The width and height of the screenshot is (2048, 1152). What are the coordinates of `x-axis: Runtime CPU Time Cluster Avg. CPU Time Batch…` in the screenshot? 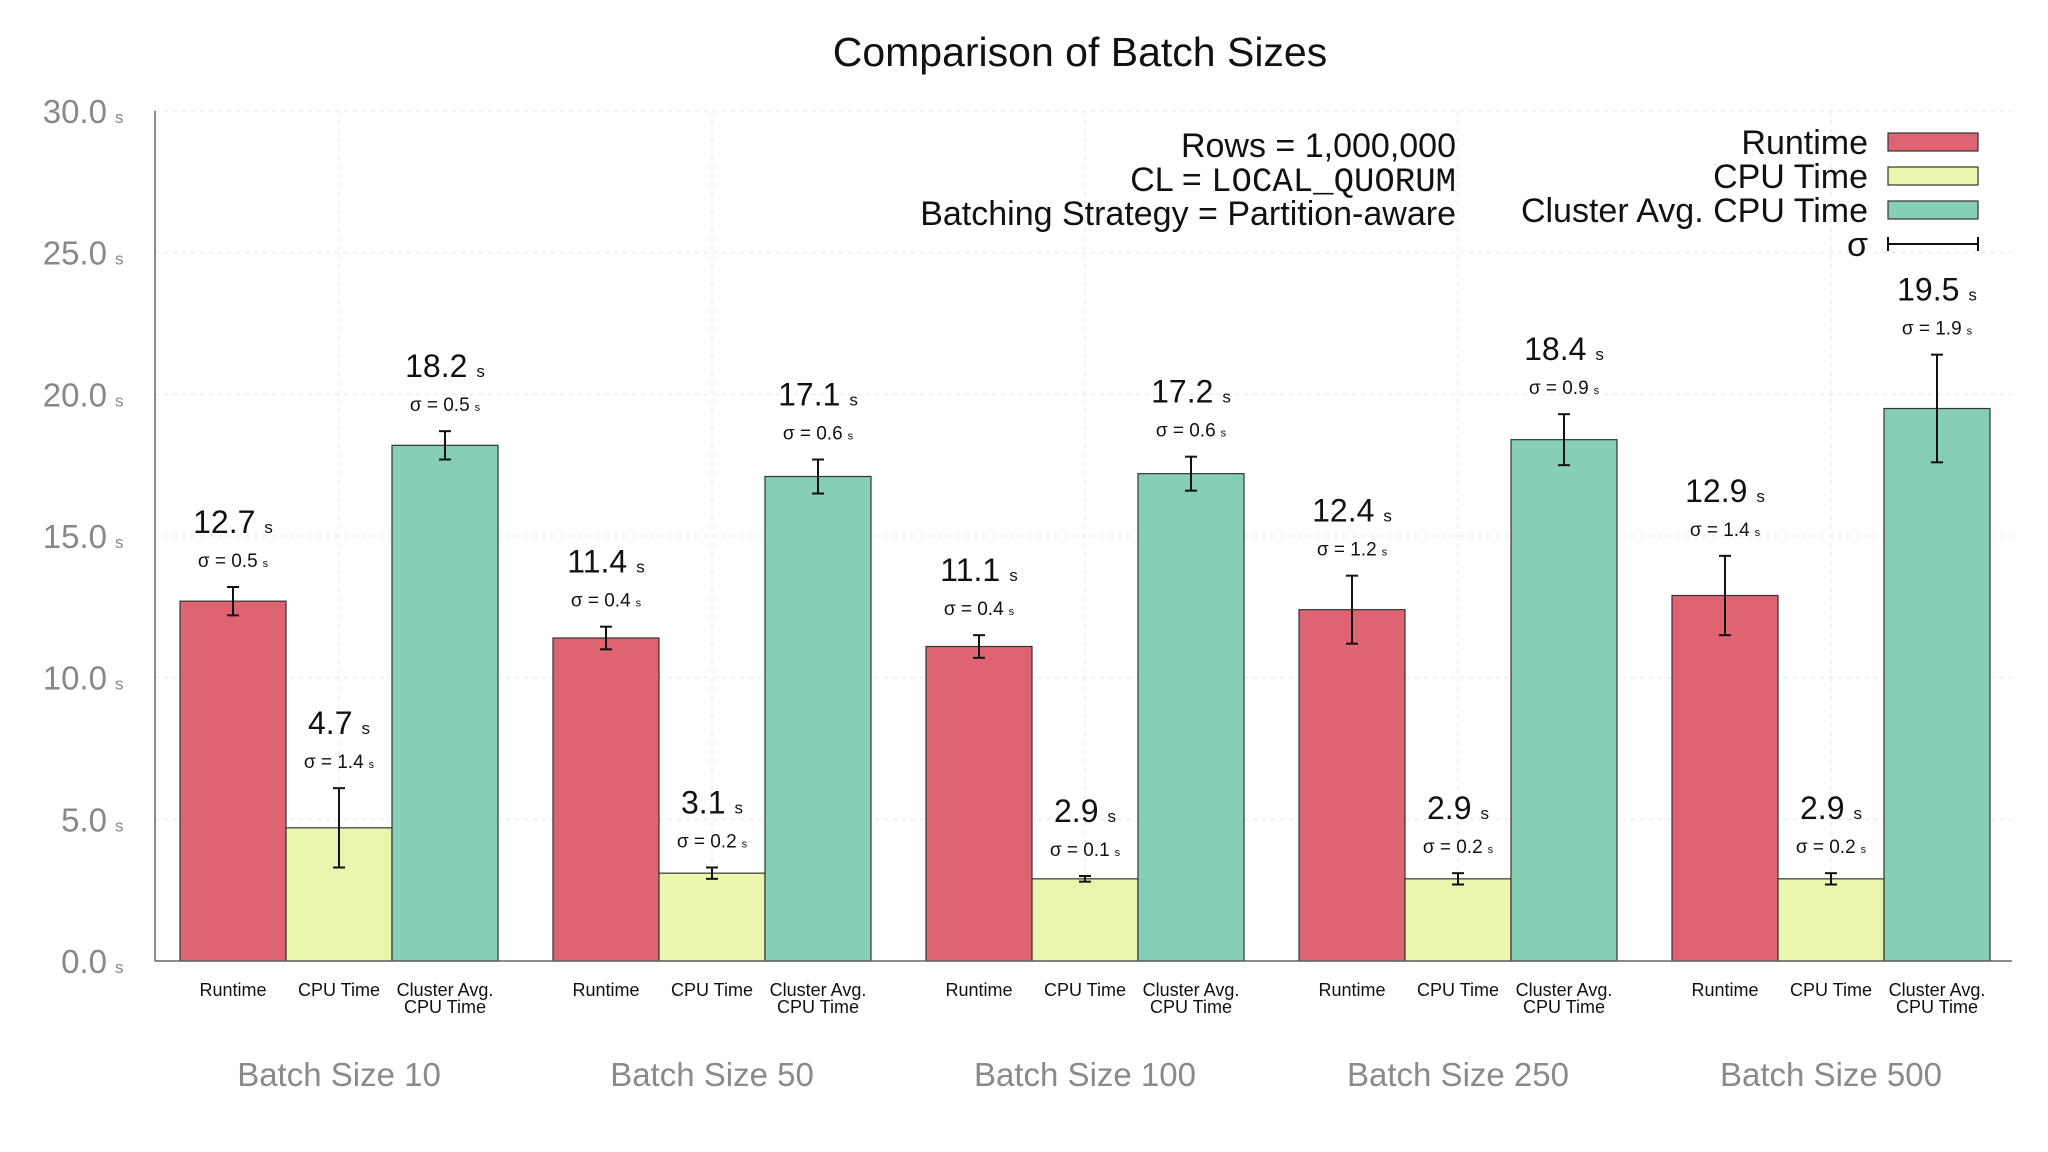 It's located at (1083, 1026).